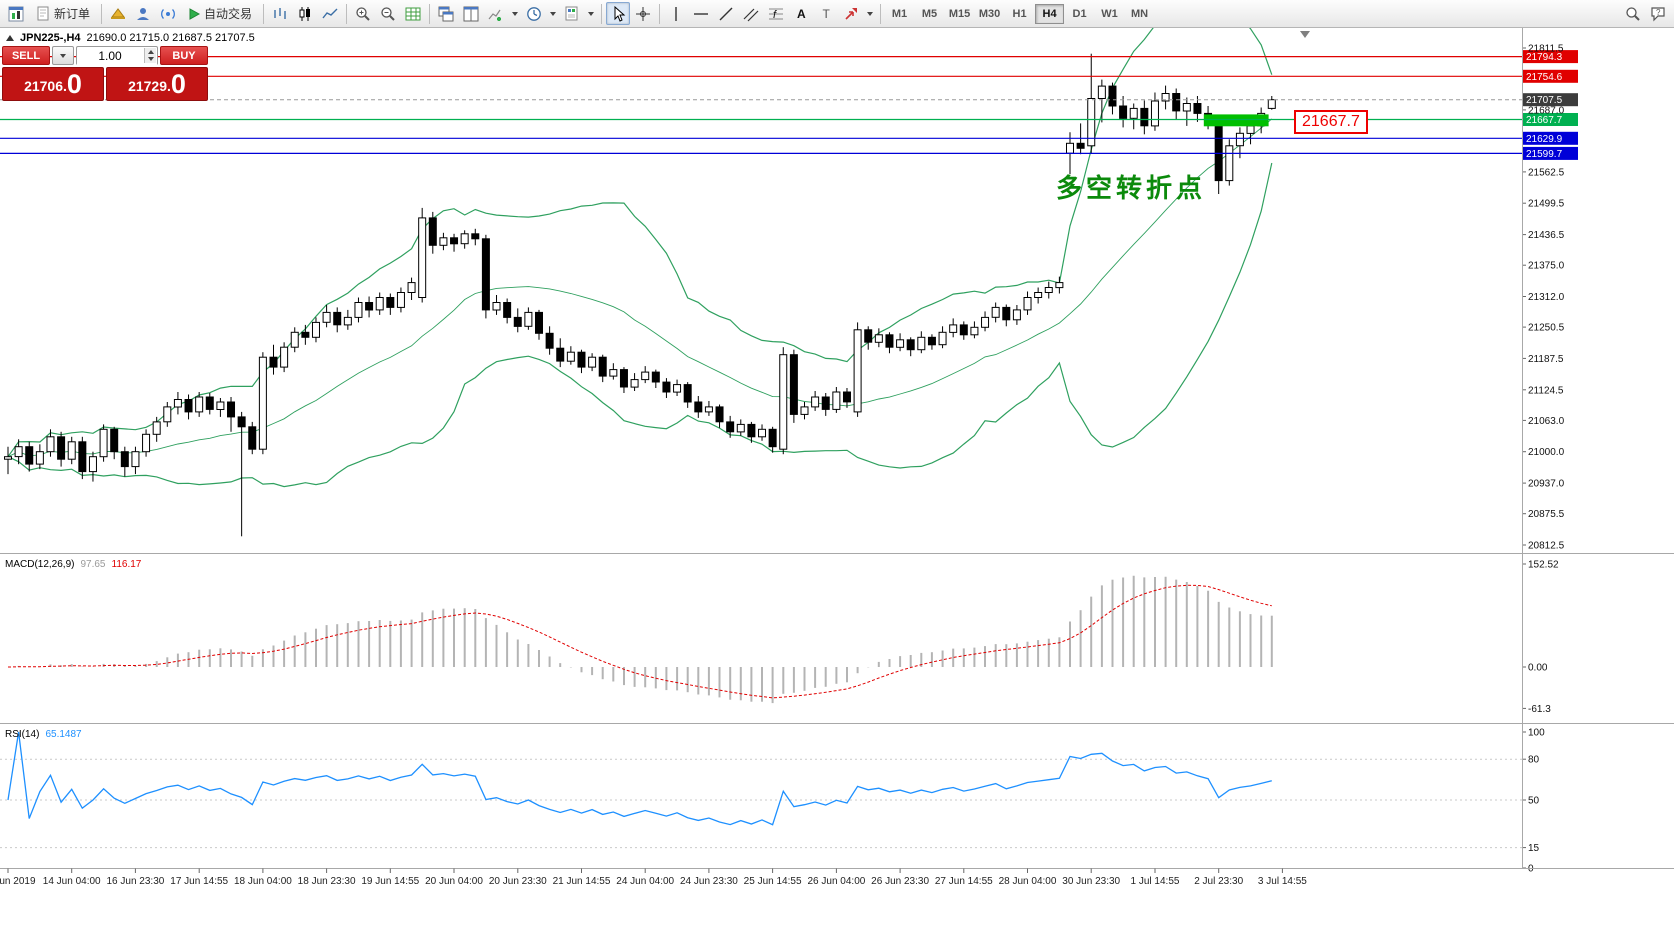 The width and height of the screenshot is (1674, 951). Describe the element at coordinates (150, 55) in the screenshot. I see `volume-spinner` at that location.